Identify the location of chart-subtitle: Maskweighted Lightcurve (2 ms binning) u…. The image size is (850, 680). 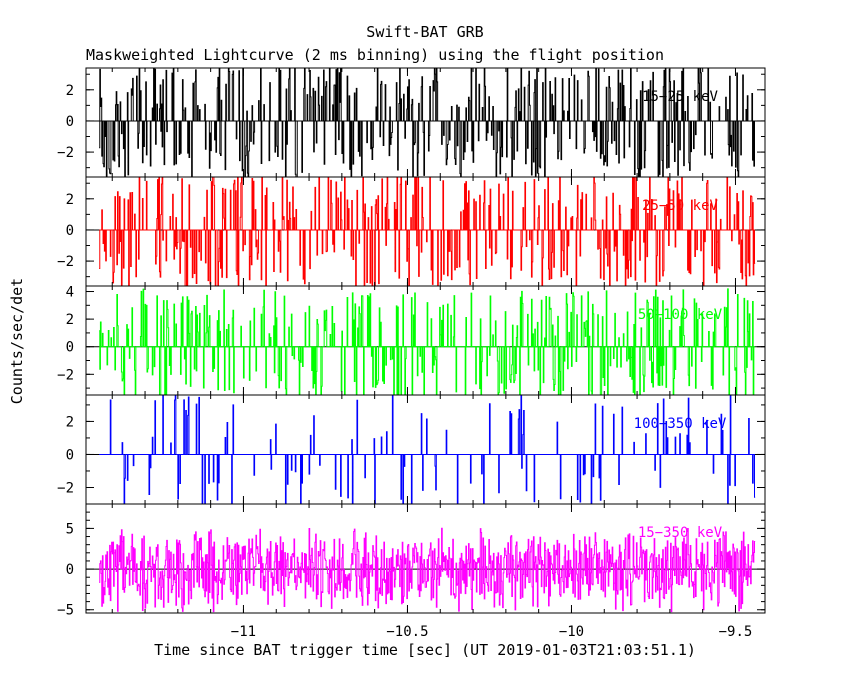
(375, 55).